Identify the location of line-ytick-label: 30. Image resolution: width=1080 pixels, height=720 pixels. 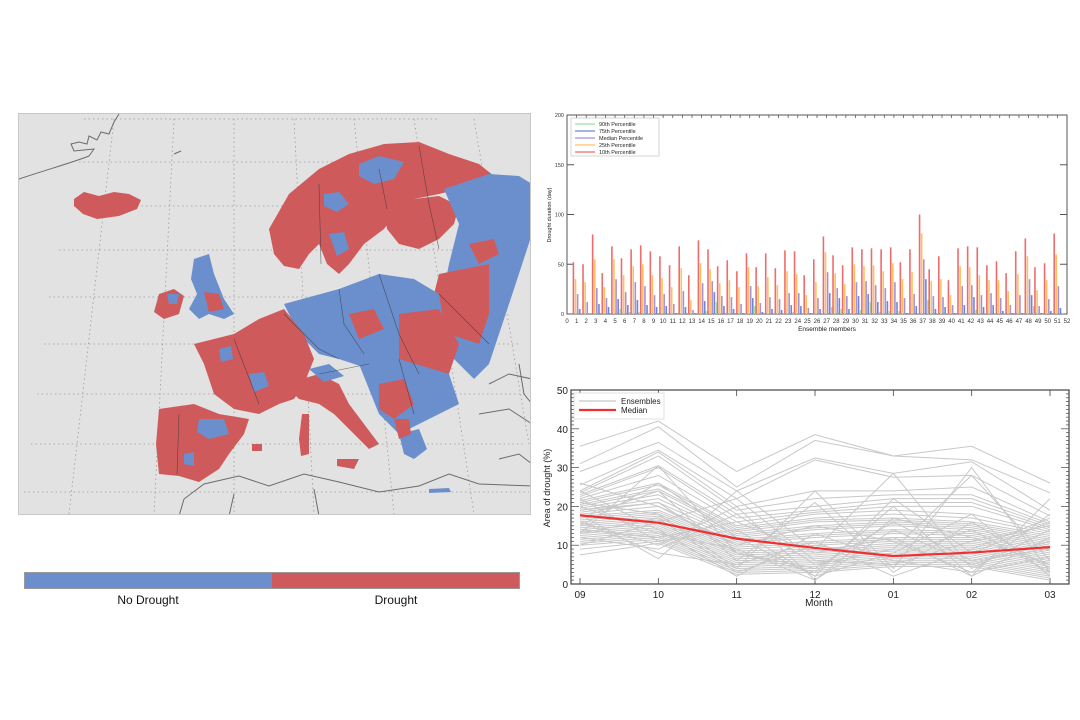
(563, 469).